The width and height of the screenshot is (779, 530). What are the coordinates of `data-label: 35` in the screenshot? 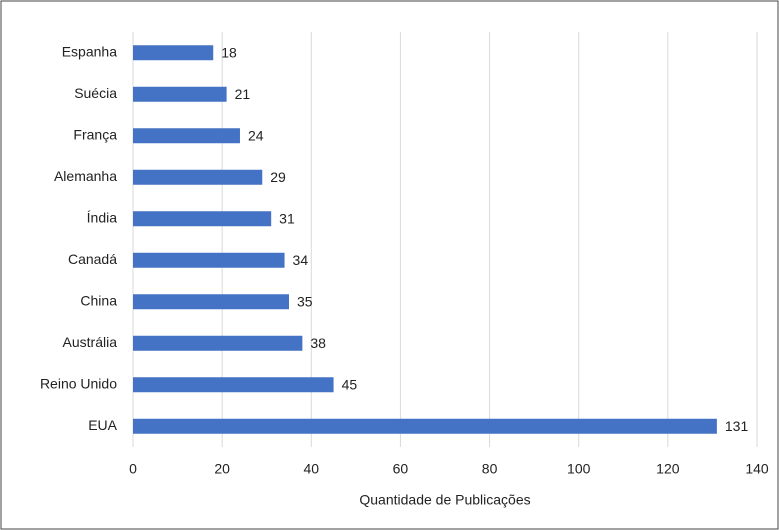 It's located at (305, 301).